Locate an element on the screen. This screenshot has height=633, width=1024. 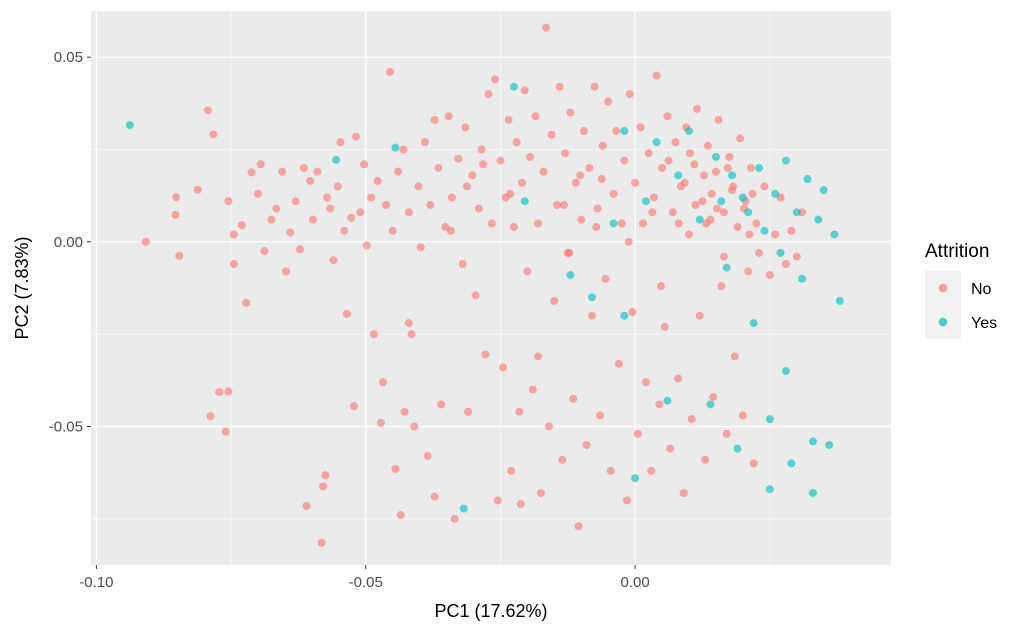
y-tick-label: 0.05 is located at coordinates (68, 57).